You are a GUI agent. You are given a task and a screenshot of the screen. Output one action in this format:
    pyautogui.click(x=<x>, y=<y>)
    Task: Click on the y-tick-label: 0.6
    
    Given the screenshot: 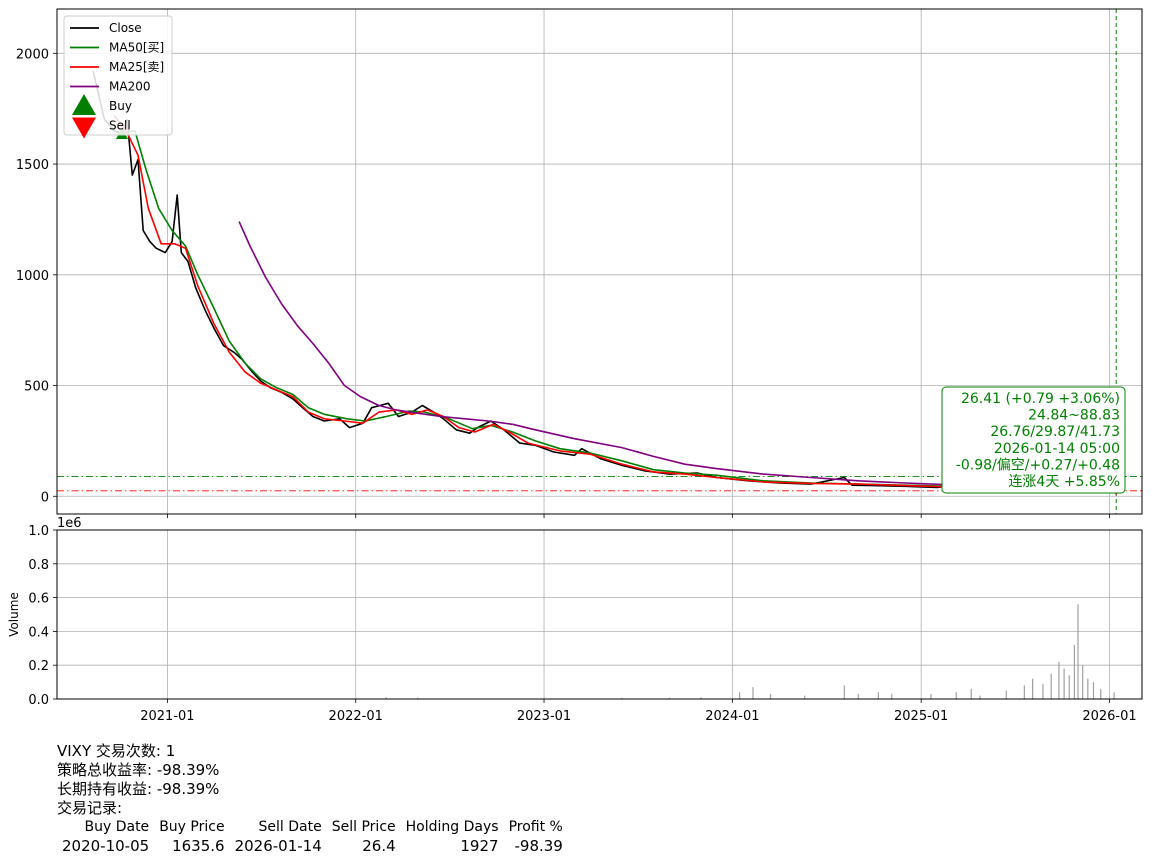 What is the action you would take?
    pyautogui.click(x=38, y=599)
    